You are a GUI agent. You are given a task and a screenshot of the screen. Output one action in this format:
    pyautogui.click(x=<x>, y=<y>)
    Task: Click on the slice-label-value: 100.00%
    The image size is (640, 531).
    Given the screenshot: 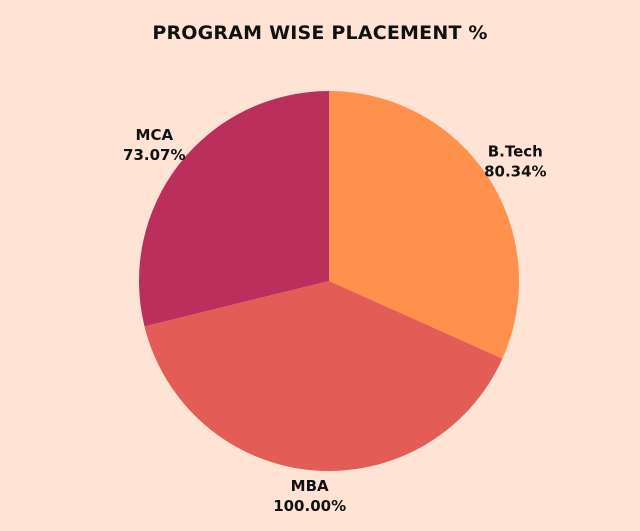 What is the action you would take?
    pyautogui.click(x=309, y=506)
    